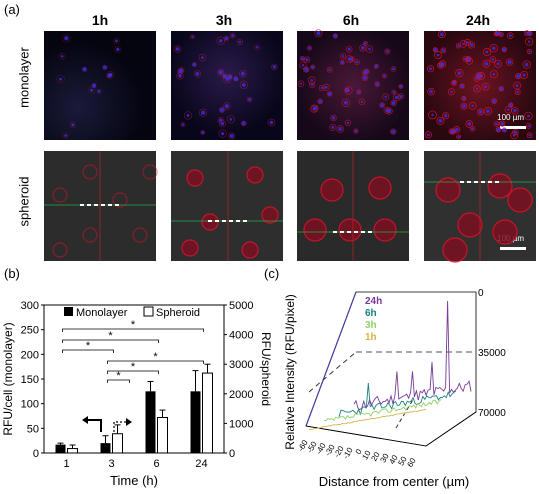 The width and height of the screenshot is (539, 494). I want to click on y-tick-label: 50, so click(33, 429).